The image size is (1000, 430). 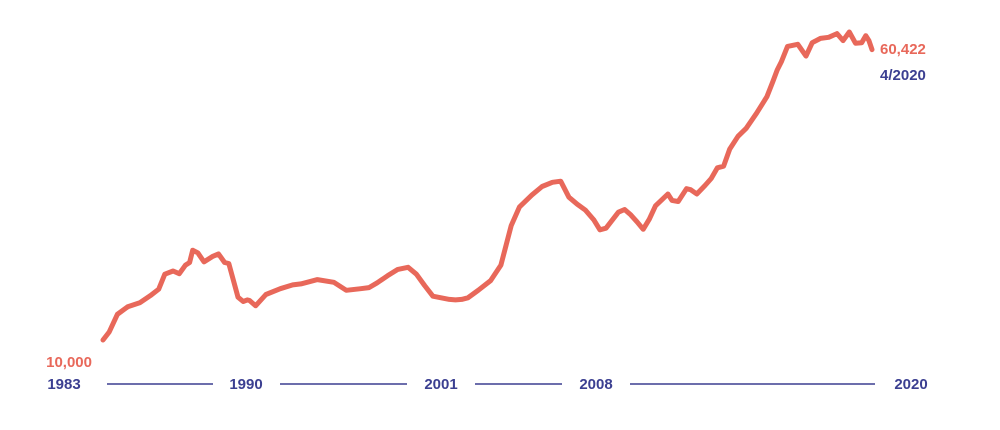 What do you see at coordinates (595, 384) in the screenshot?
I see `xaxis-label-2008: 2008` at bounding box center [595, 384].